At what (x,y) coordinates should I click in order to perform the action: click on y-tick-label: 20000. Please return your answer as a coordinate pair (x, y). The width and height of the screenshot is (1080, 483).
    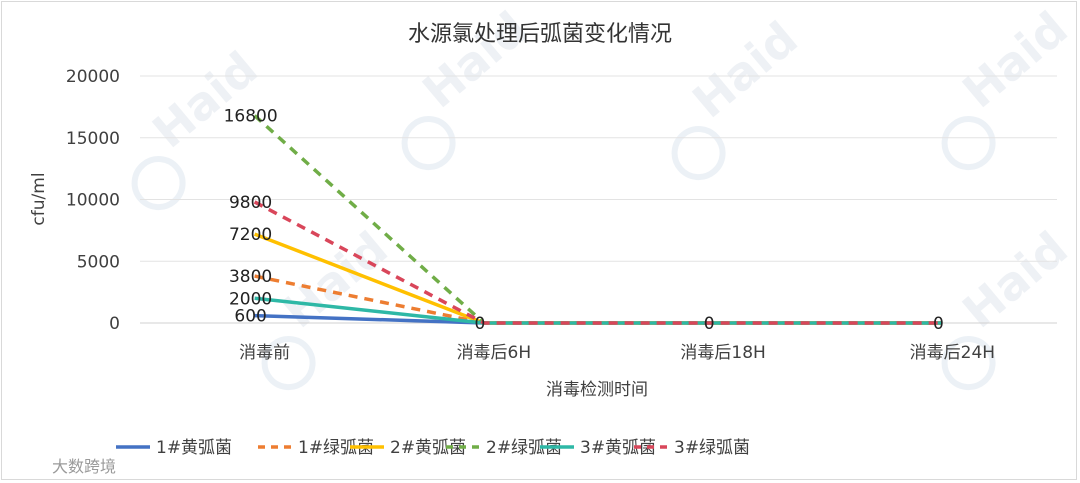
    Looking at the image, I should click on (93, 77).